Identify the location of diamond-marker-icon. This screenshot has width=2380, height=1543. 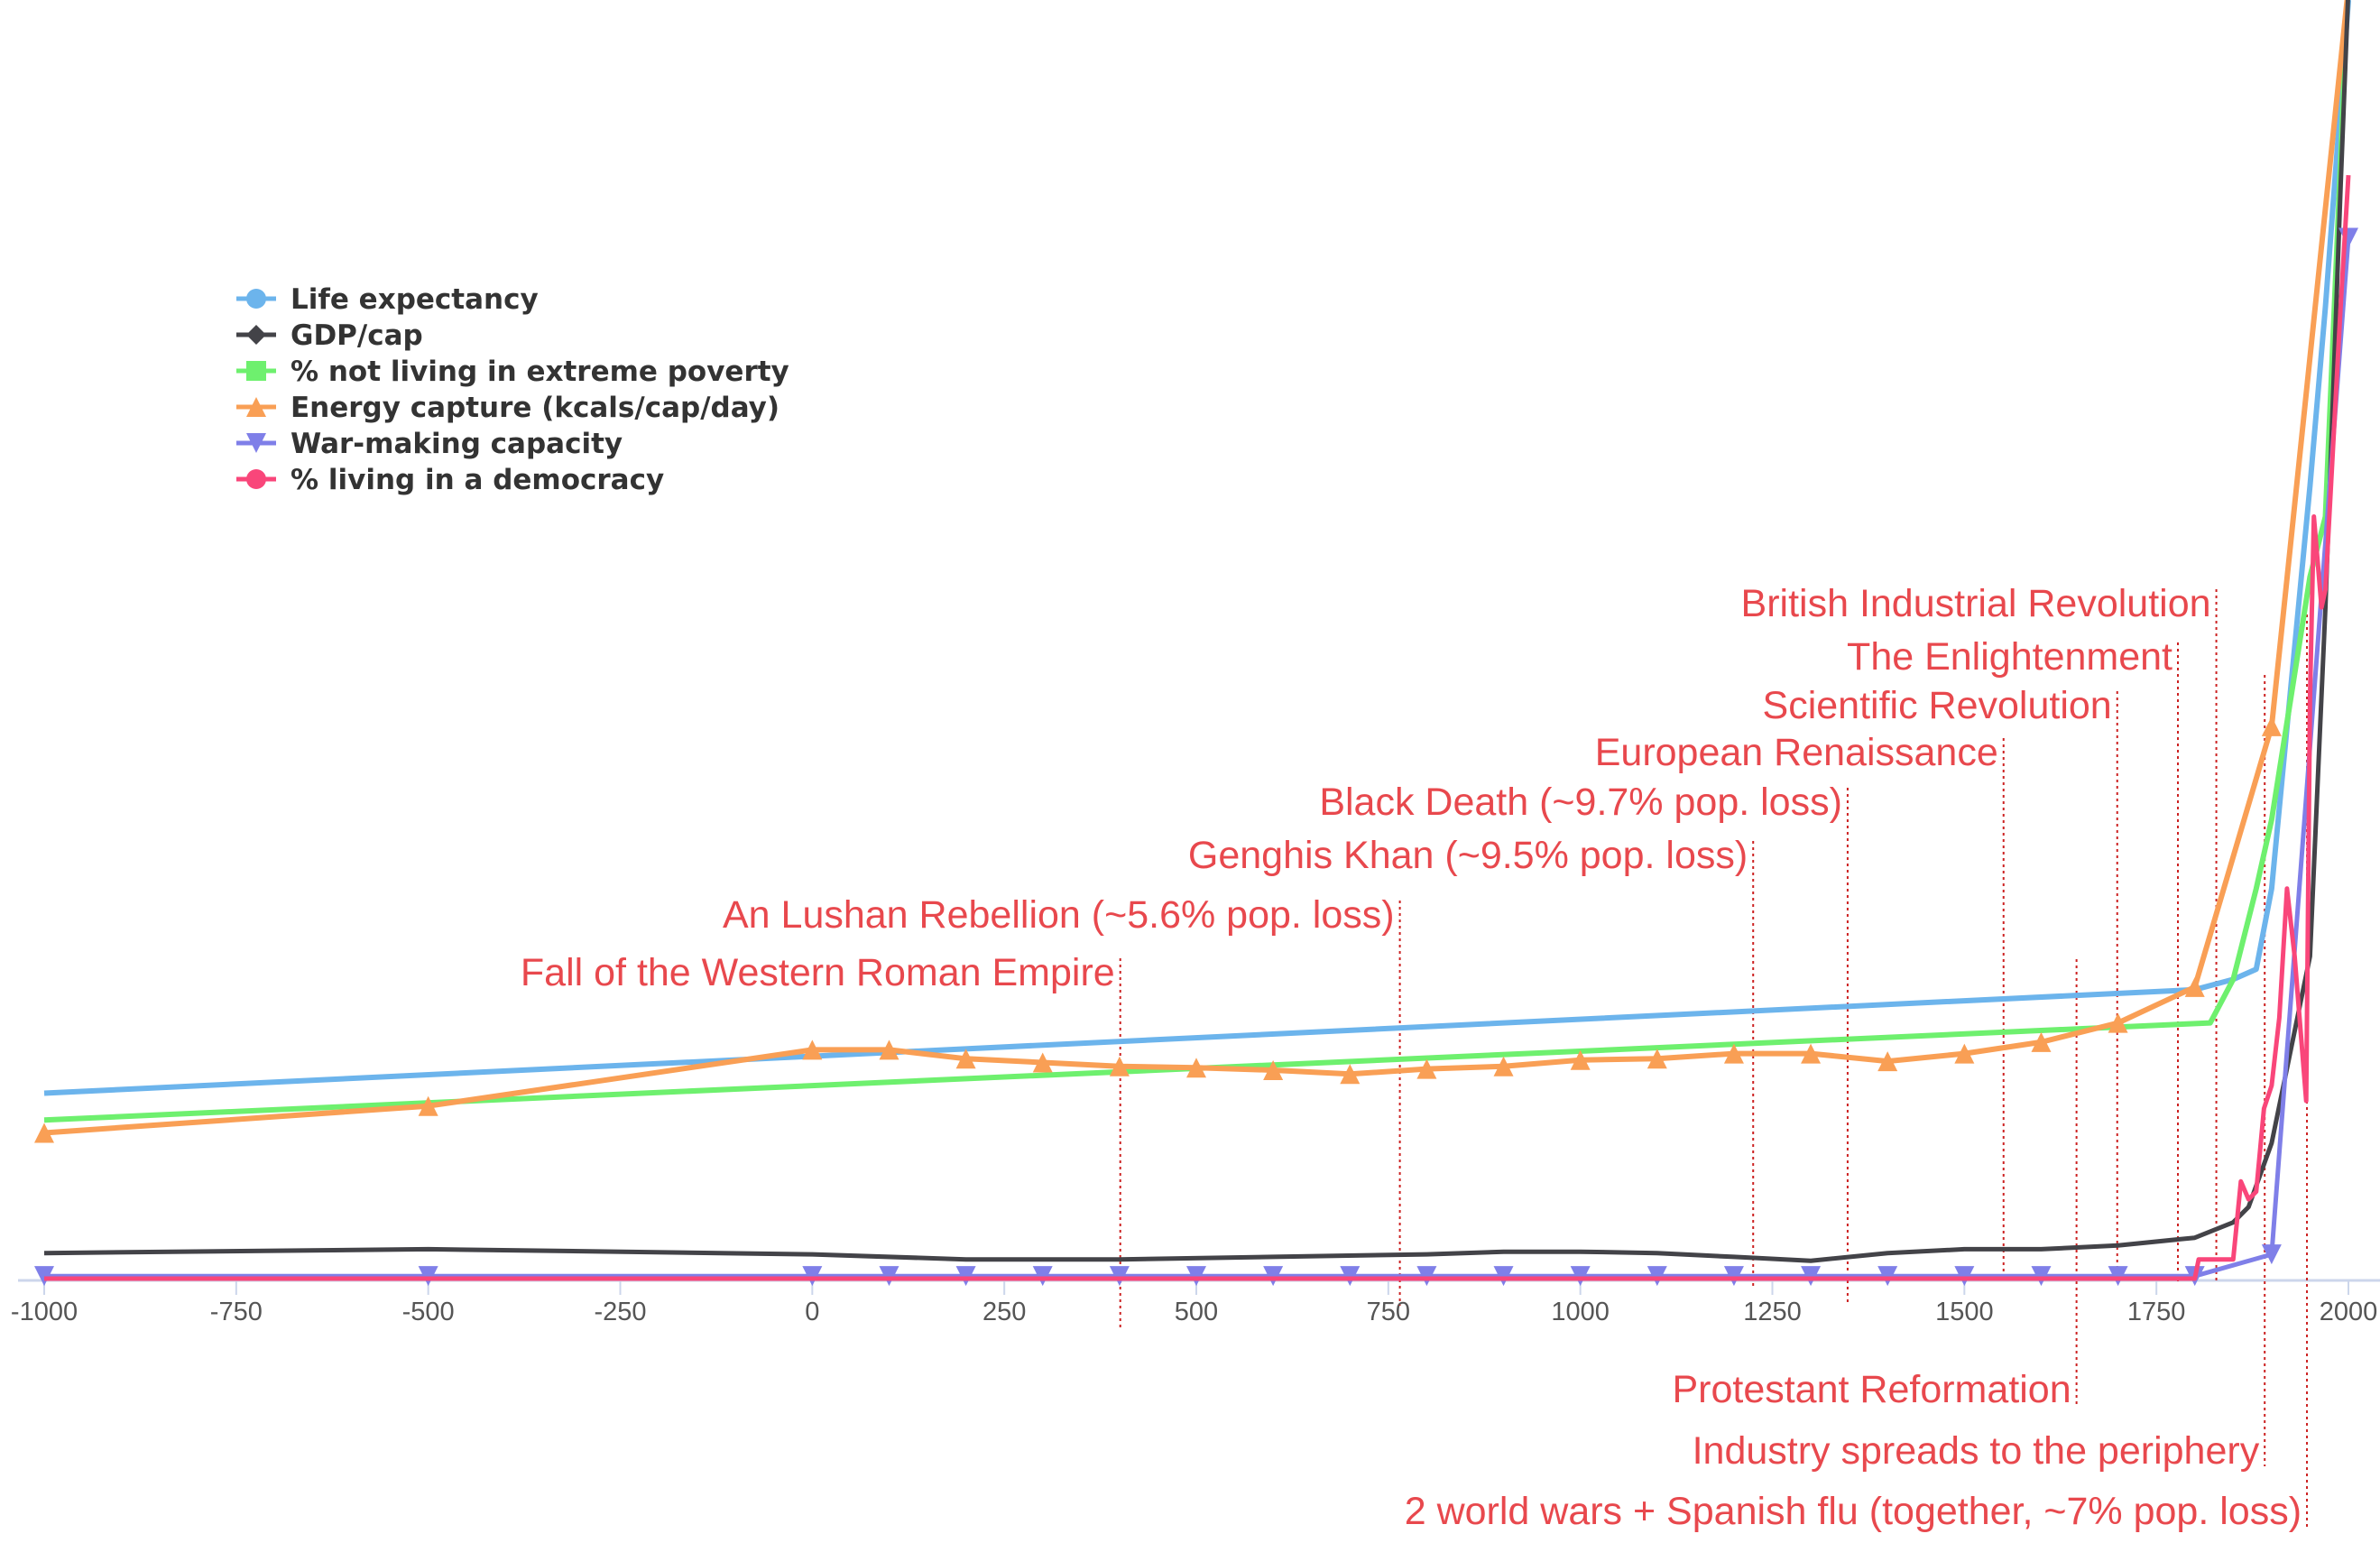
(256, 335).